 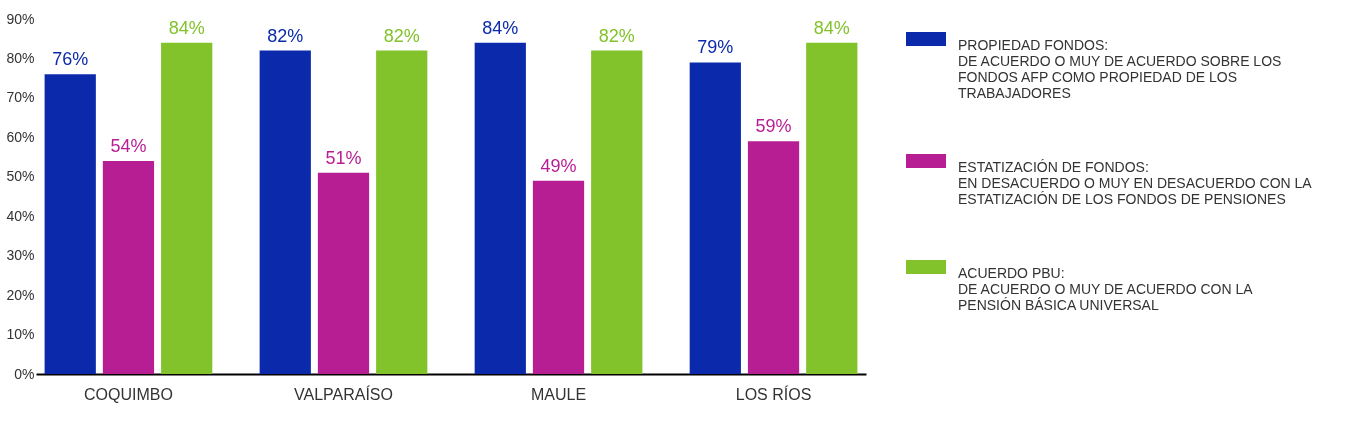 What do you see at coordinates (1106, 289) in the screenshot?
I see `legend-label: ACUERDO PBU: DE ACUERDO O MUY DE ACUERDO CON LA PENSIÓN BÁSICA UNIVERSAL` at bounding box center [1106, 289].